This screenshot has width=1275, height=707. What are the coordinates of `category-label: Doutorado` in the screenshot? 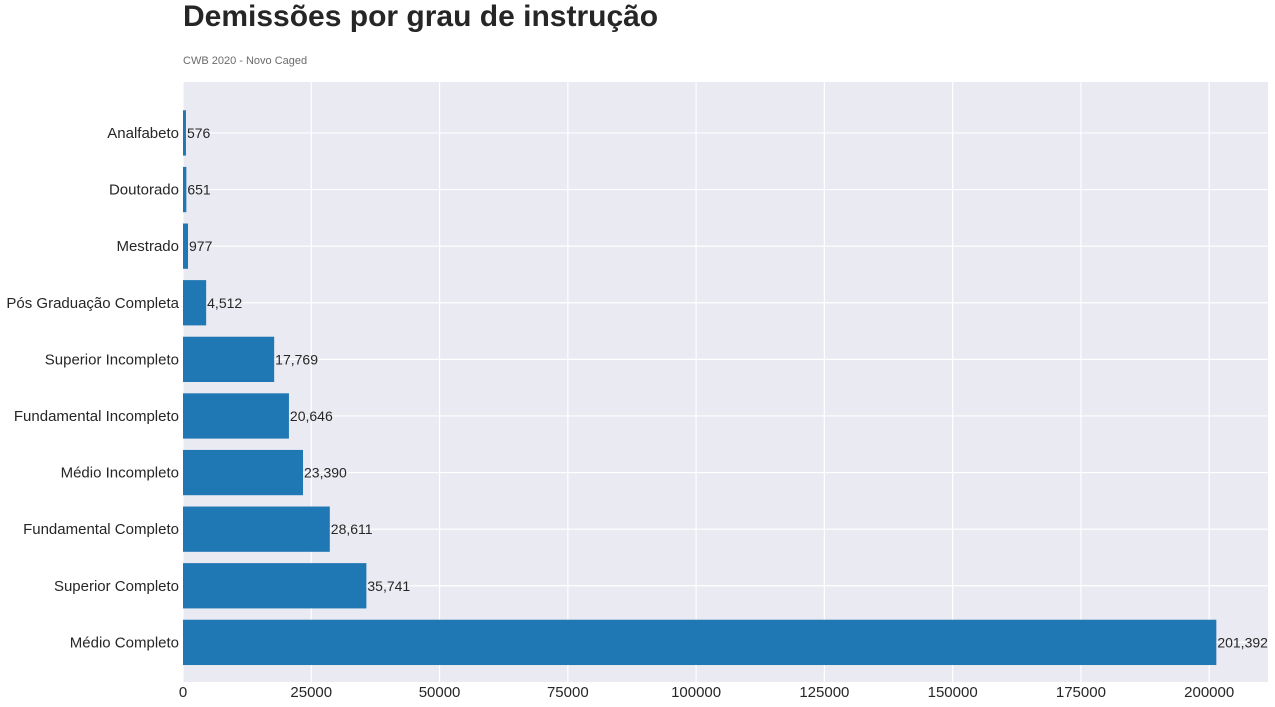 It's located at (144, 190).